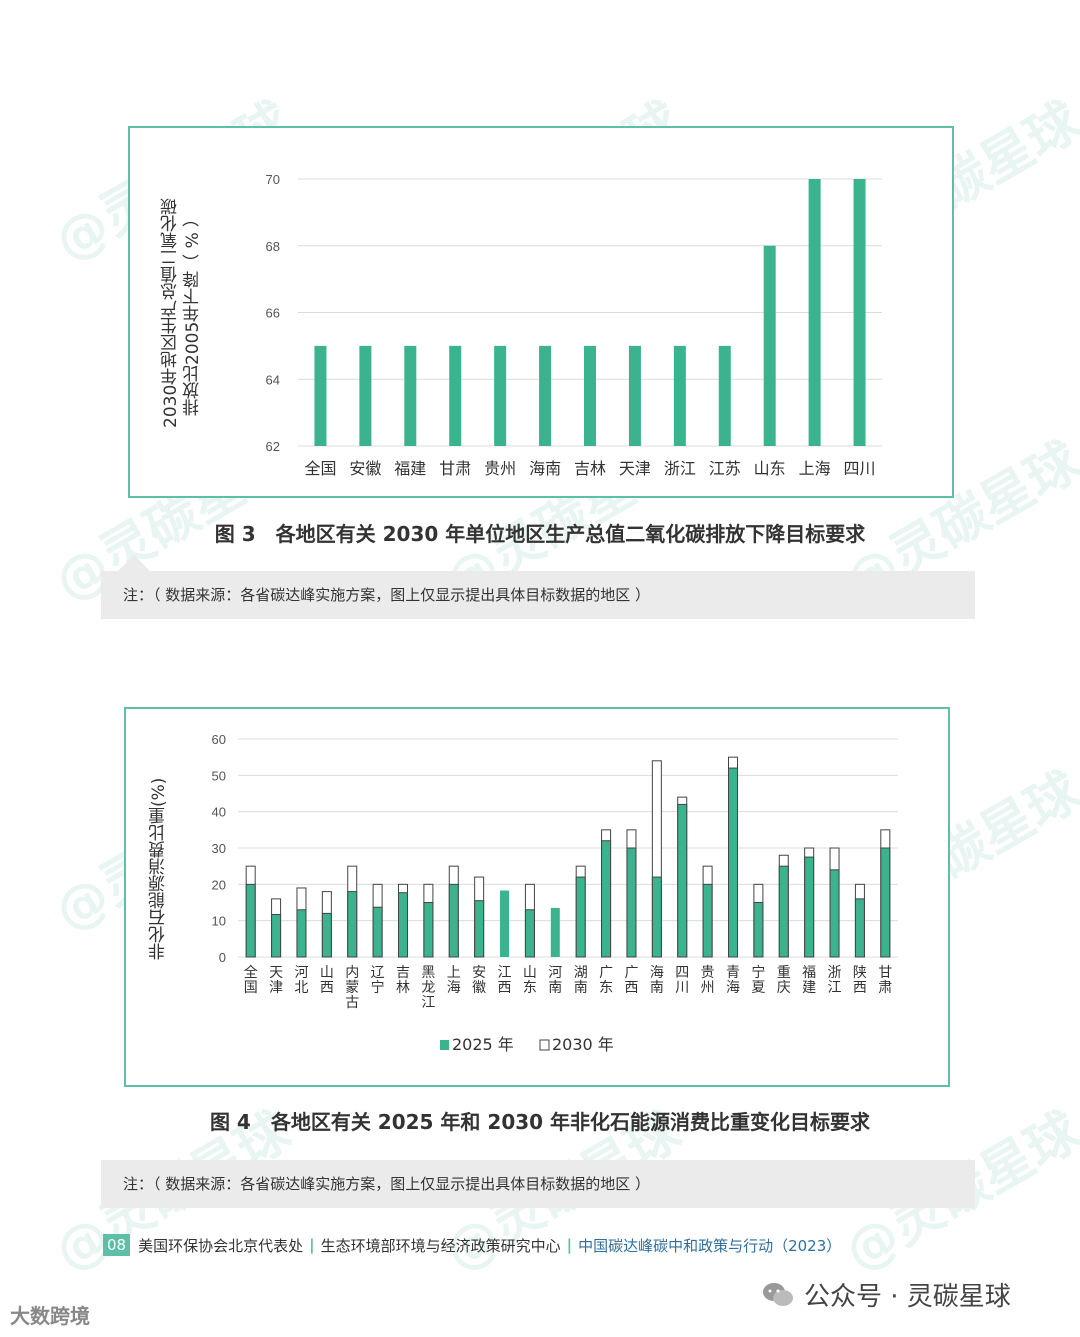 The height and width of the screenshot is (1337, 1080). I want to click on x-tick-label: 津, so click(276, 988).